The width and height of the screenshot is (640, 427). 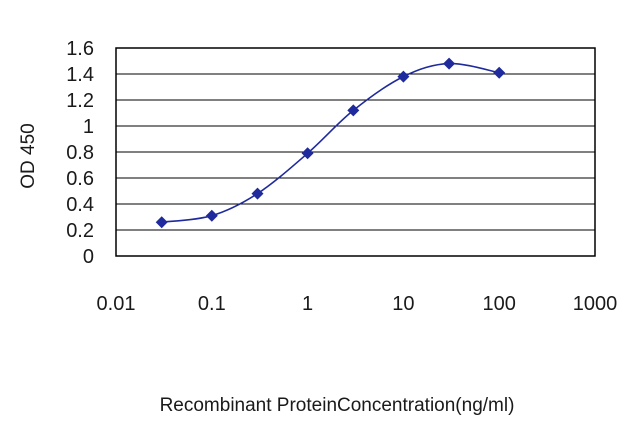 I want to click on y-tick-label: 1, so click(x=88, y=127).